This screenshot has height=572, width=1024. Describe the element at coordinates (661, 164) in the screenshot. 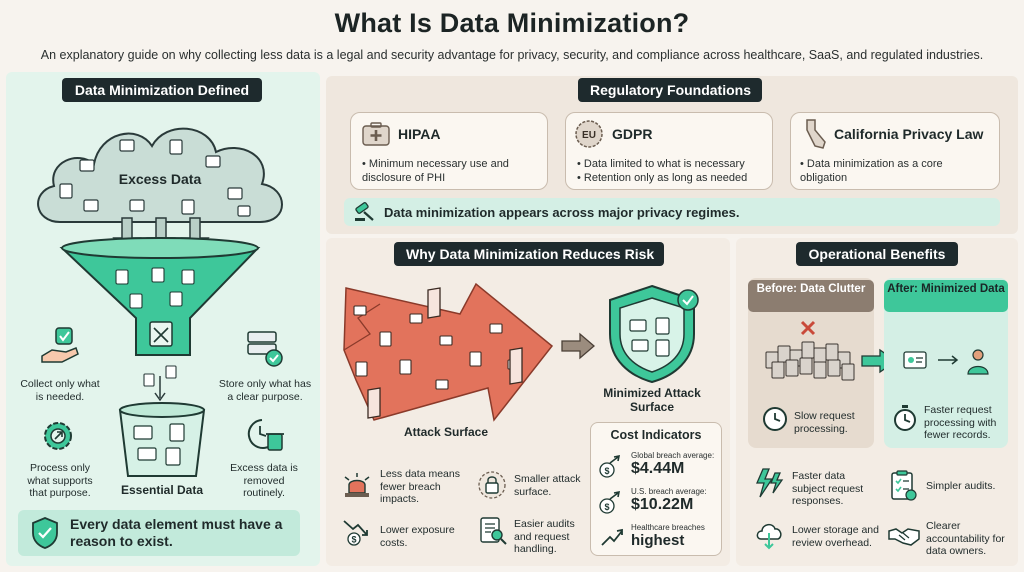

I see `gdpr-bullet-1: • Data limited to what is necessary` at that location.